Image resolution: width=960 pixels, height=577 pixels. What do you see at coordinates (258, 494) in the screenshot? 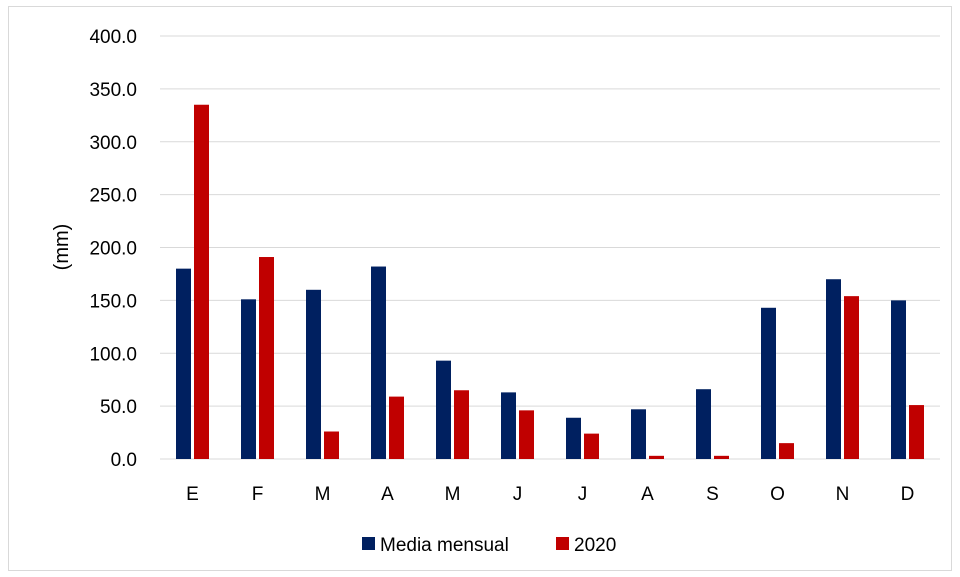
I see `x-tick-label: F` at bounding box center [258, 494].